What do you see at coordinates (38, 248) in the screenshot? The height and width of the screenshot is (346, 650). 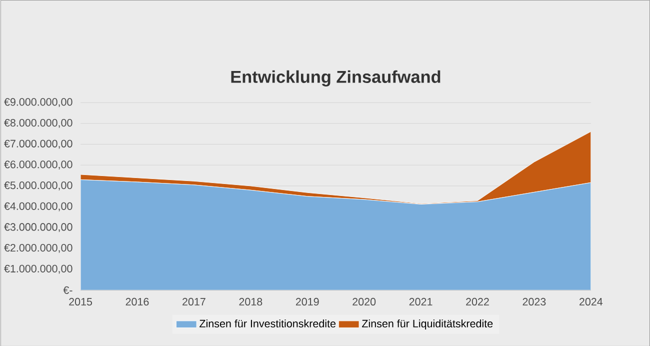 I see `y-tick-label: €2.000.000,00` at bounding box center [38, 248].